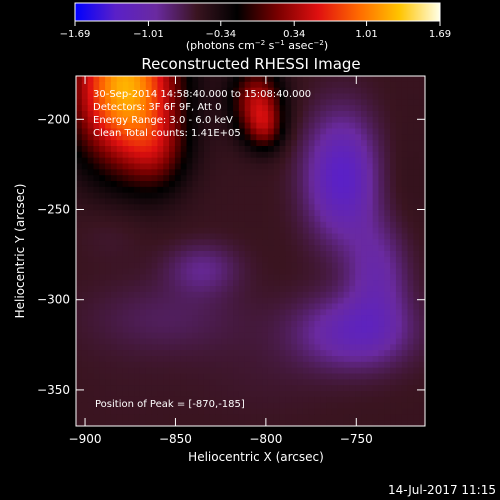 This screenshot has height=500, width=500. I want to click on colorbar-tick-label: 1.69, so click(440, 34).